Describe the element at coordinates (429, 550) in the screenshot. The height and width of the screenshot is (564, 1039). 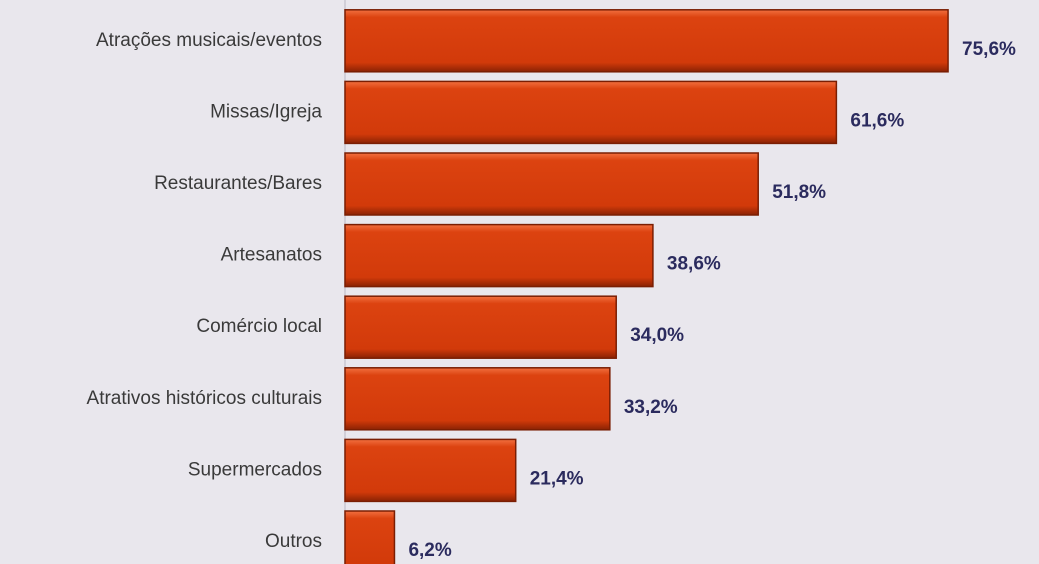
I see `value-label: 6,2%` at that location.